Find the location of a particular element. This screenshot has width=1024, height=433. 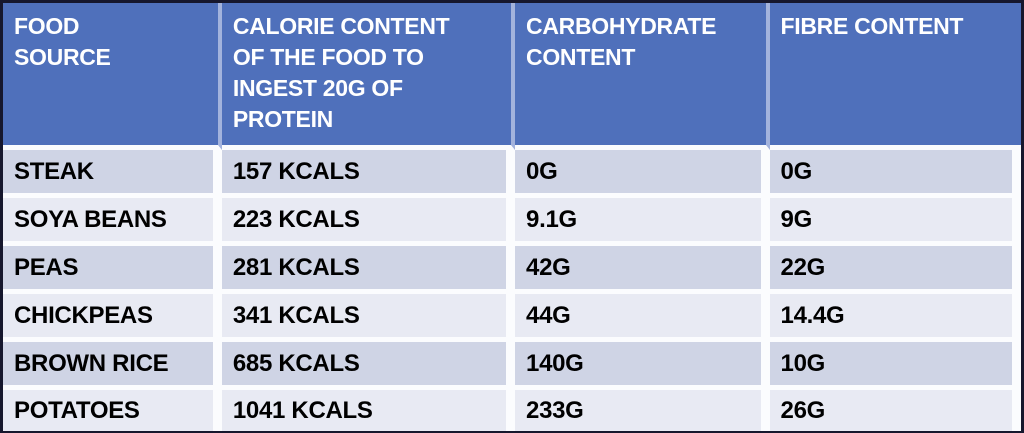

table-row-steak: STEAK 157 KCALS 0G 0G is located at coordinates (512, 174).